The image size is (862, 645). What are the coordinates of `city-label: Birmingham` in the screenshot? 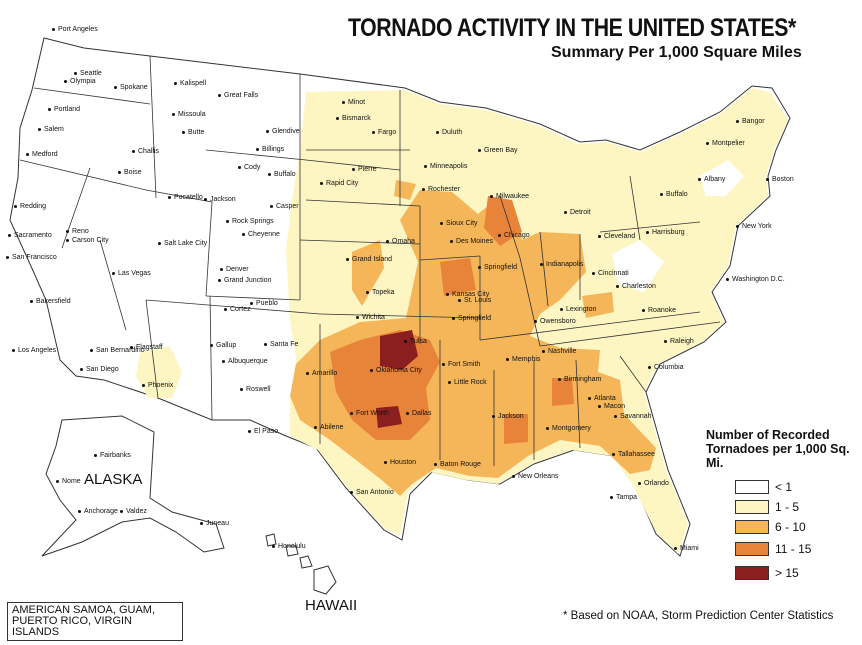 It's located at (579, 379).